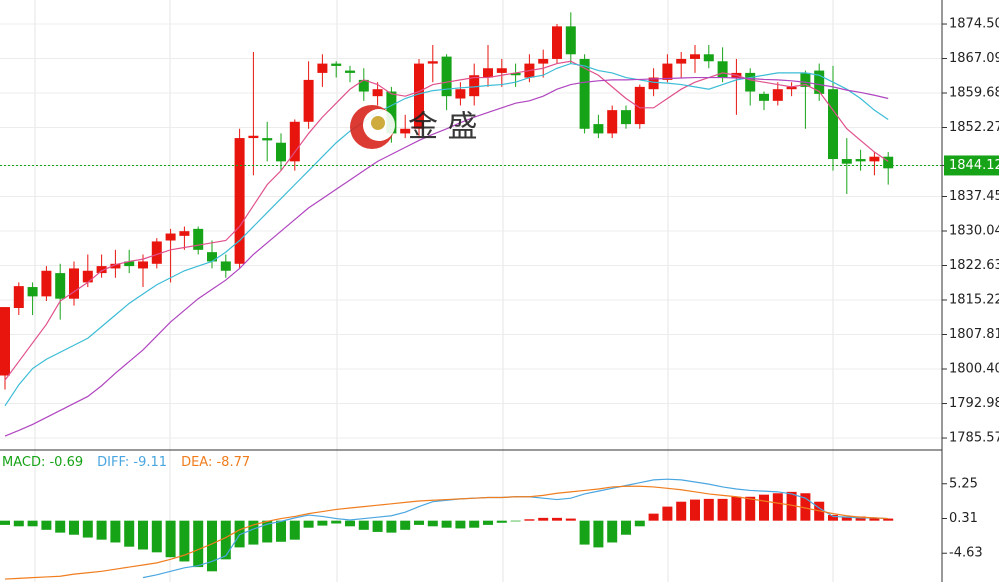 The height and width of the screenshot is (582, 999). Describe the element at coordinates (974, 368) in the screenshot. I see `y-tick-label: 1800.40` at that location.